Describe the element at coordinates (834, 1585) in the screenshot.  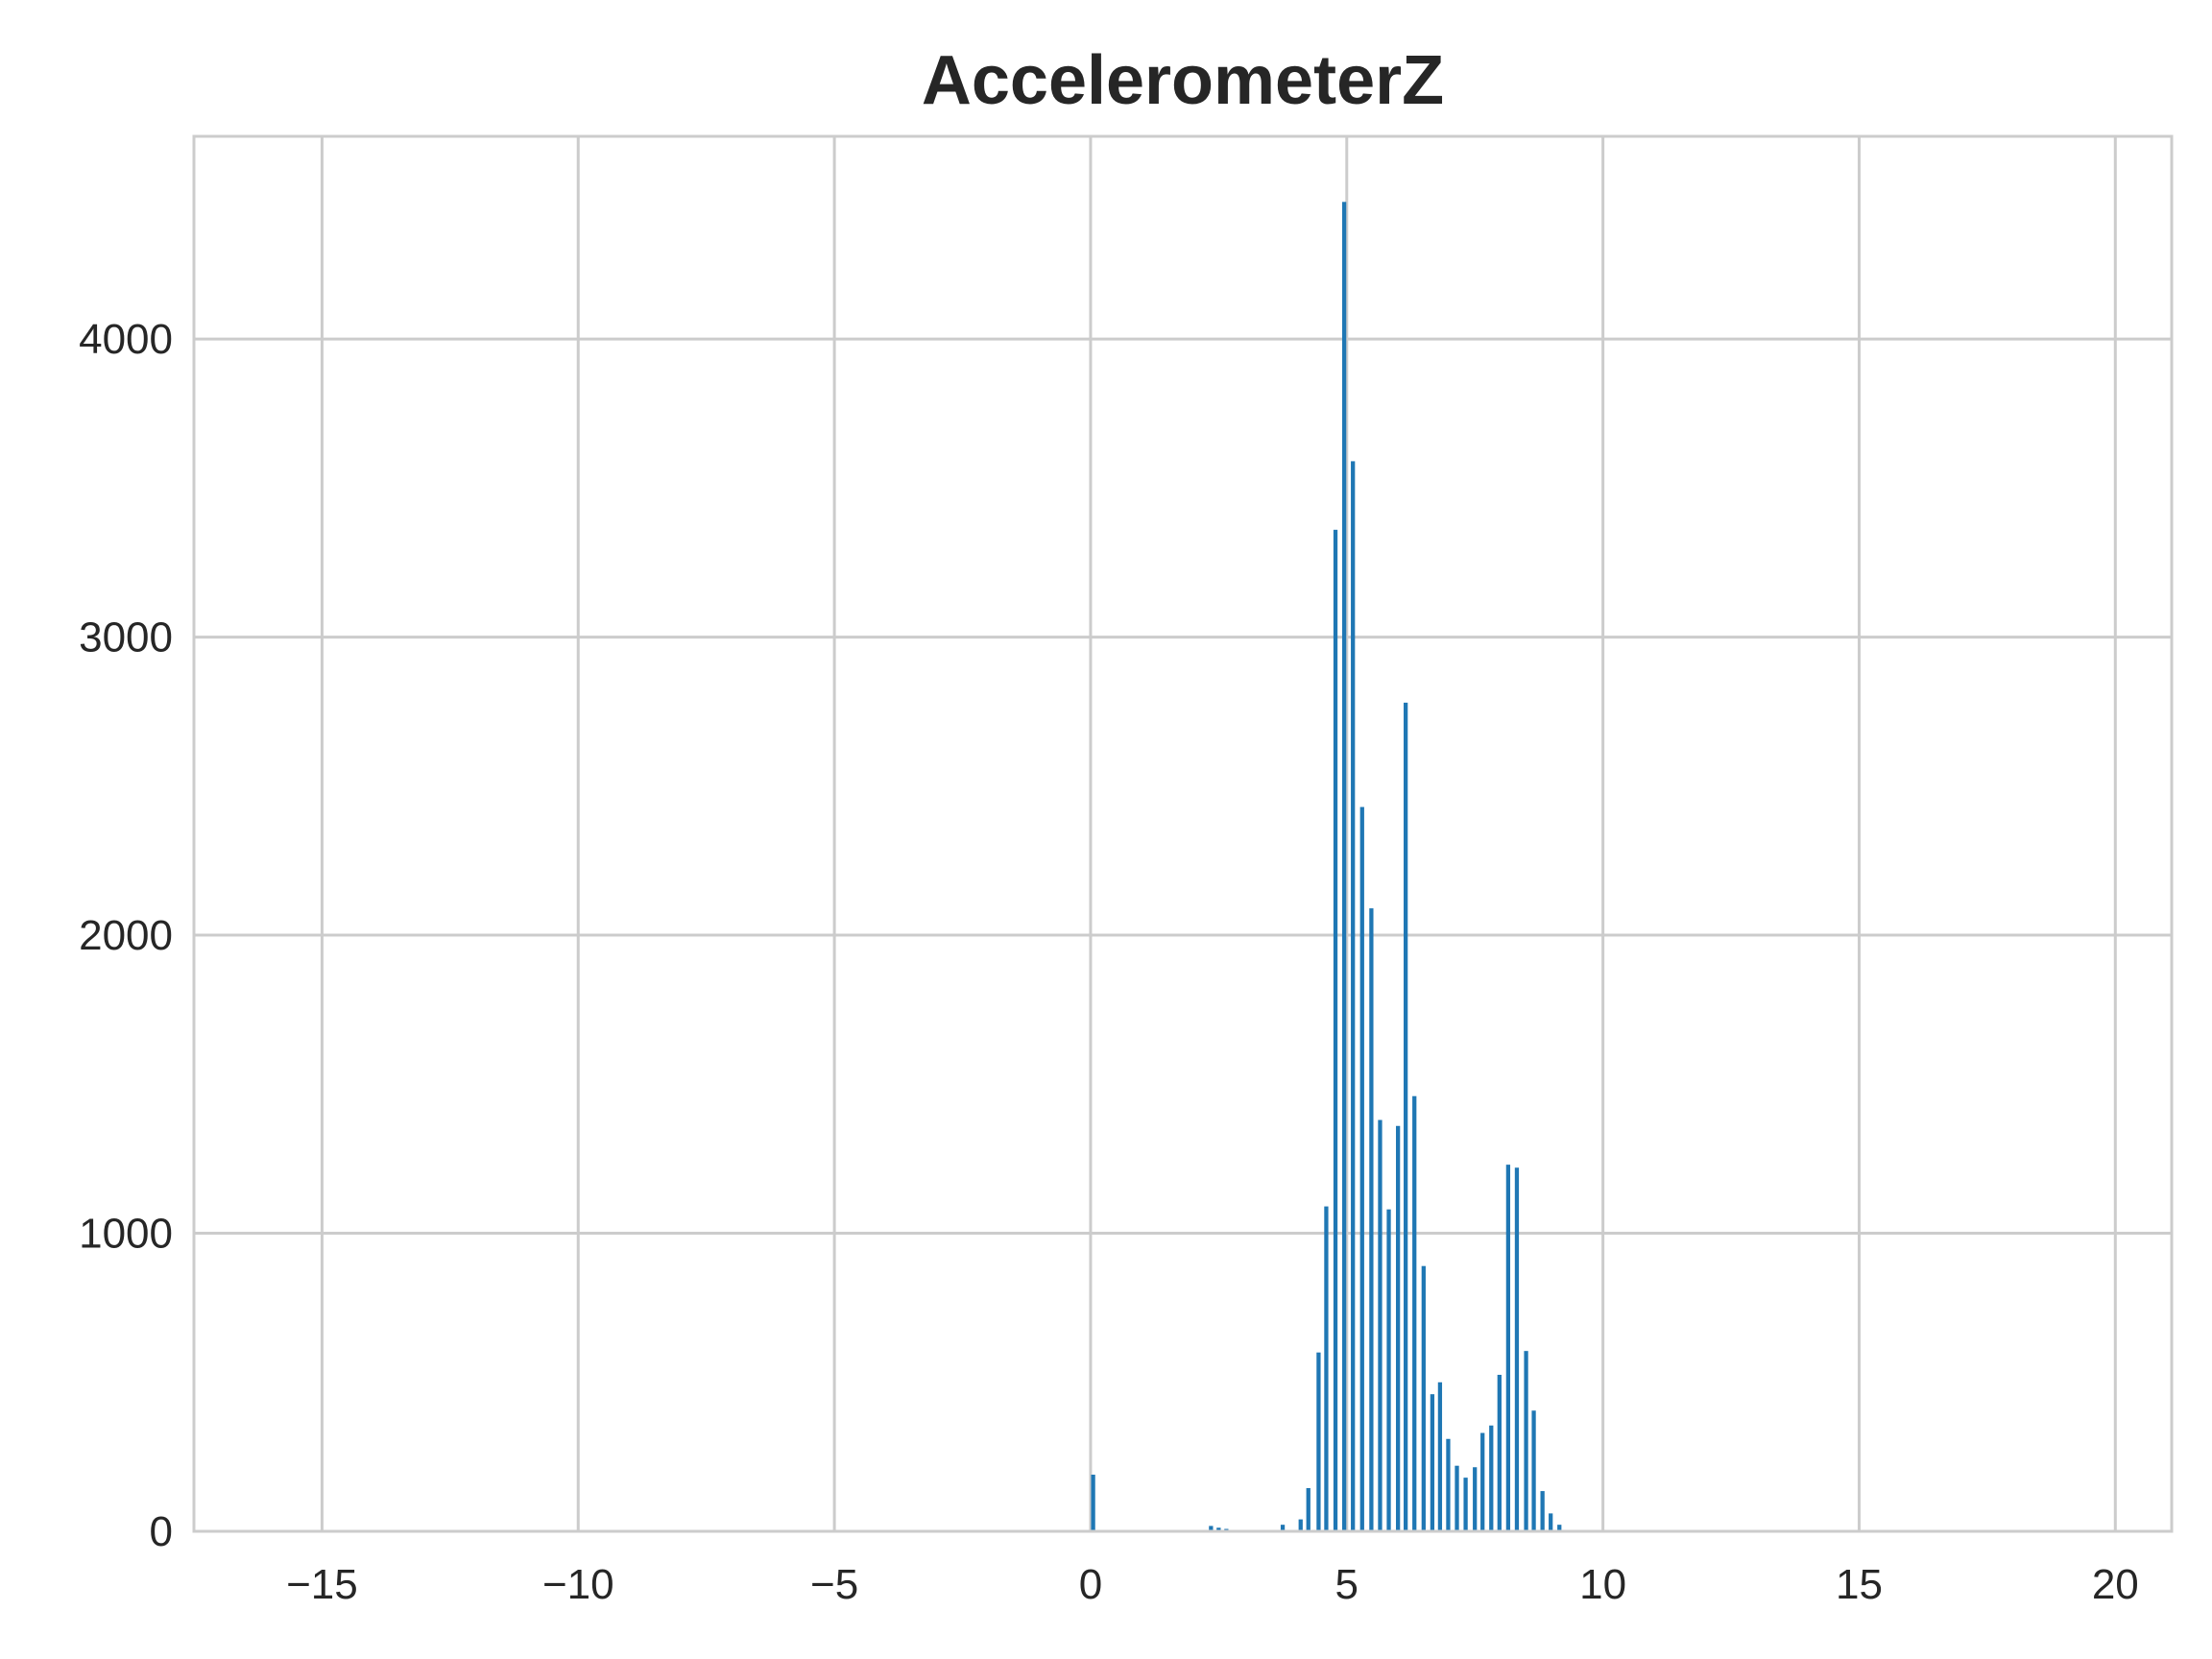
I see `x-tick-label: −5` at that location.